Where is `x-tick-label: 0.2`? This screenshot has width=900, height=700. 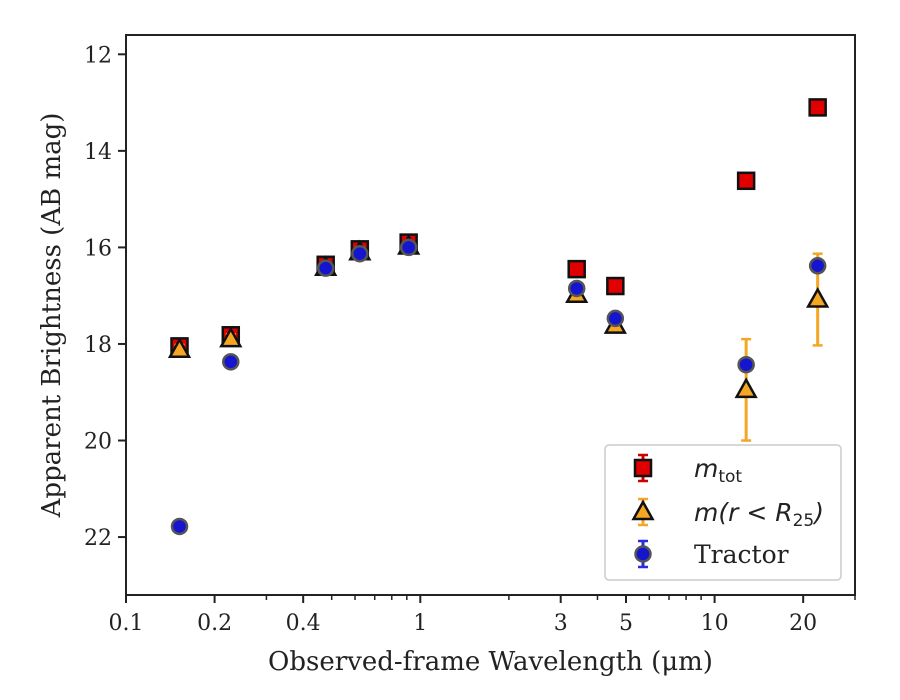
x-tick-label: 0.2 is located at coordinates (214, 623).